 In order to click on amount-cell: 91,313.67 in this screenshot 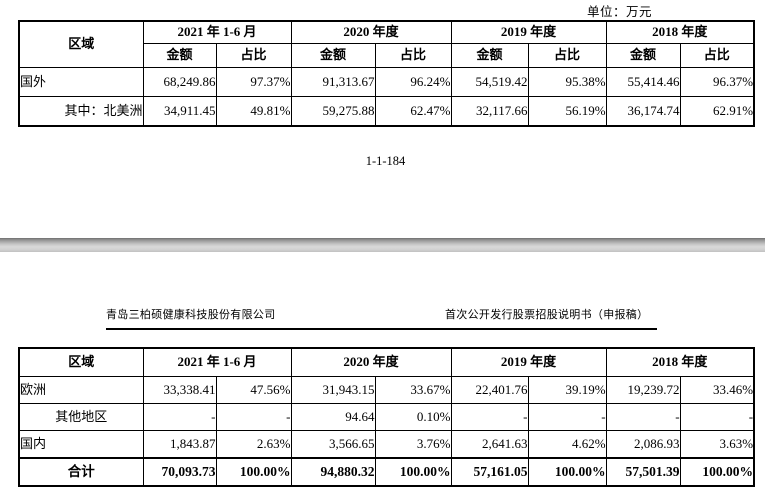, I will do `click(333, 82)`.